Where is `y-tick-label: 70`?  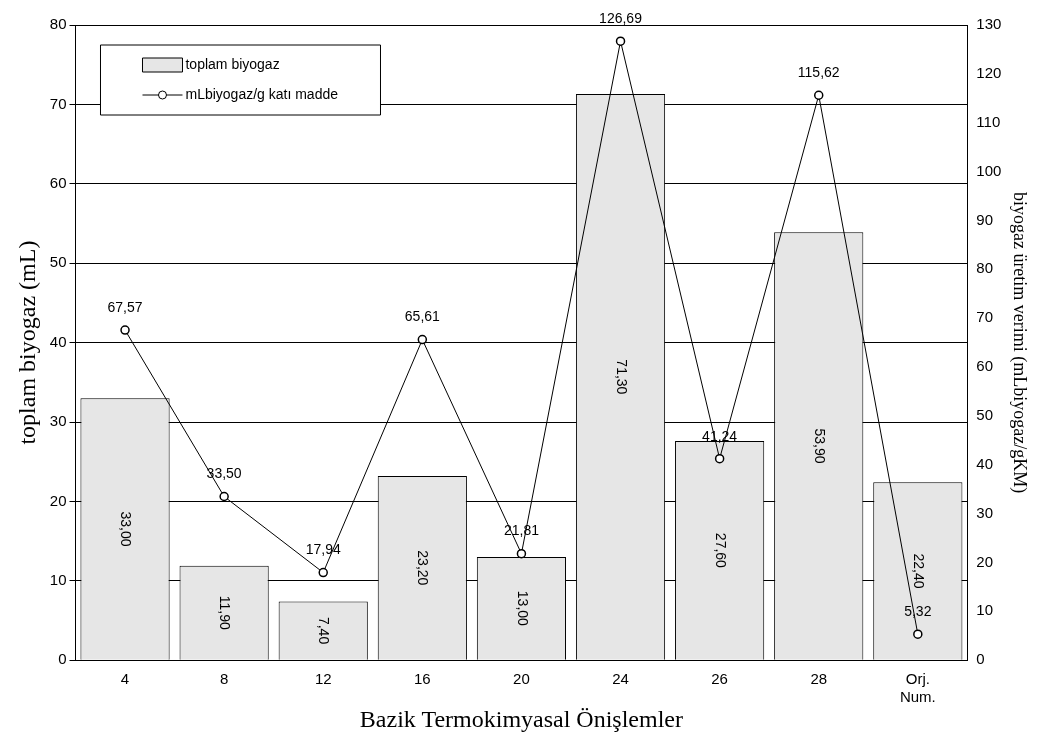 y-tick-label: 70 is located at coordinates (58, 103).